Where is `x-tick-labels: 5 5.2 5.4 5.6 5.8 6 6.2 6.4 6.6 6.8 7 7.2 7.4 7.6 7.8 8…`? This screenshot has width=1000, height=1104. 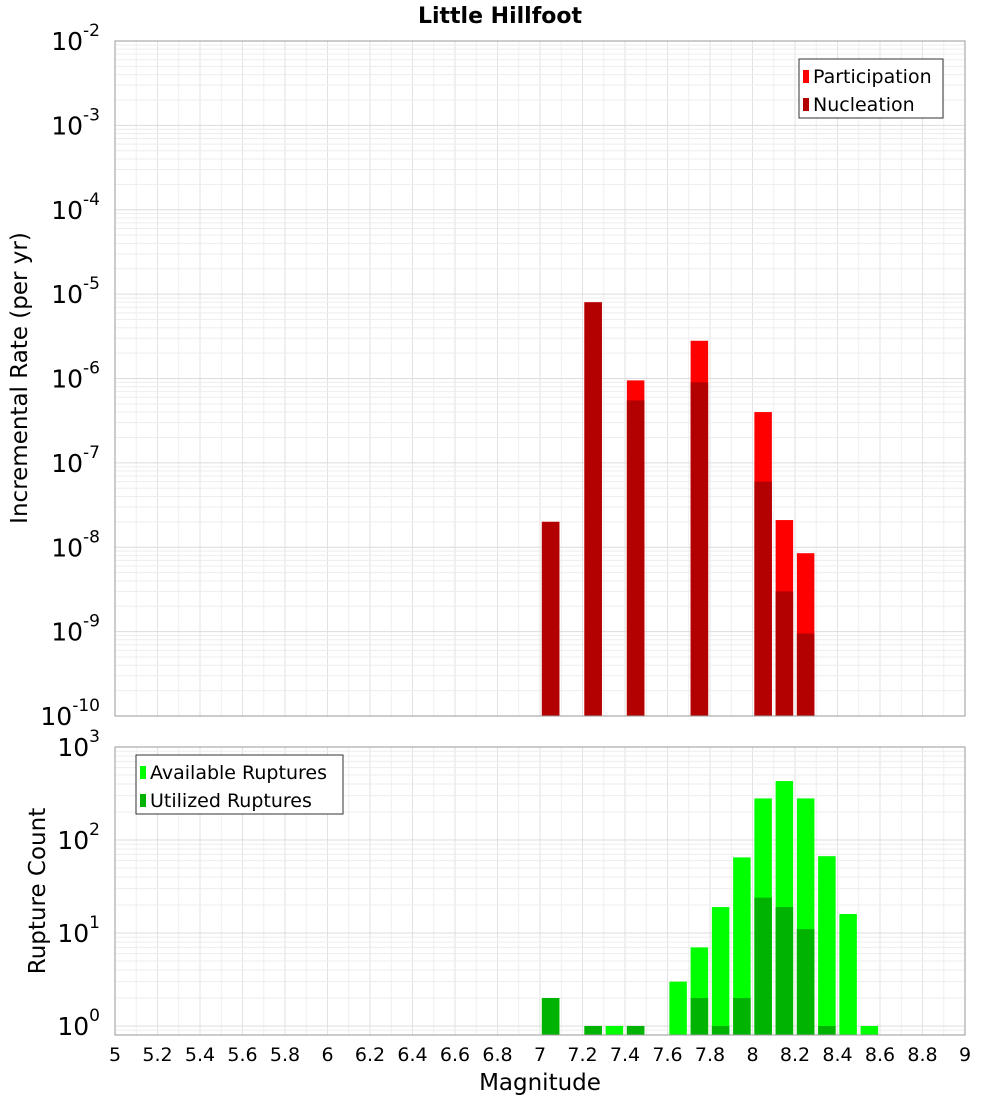
x-tick-labels: 5 5.2 5.4 5.6 5.8 6 6.2 6.4 6.6 6.8 7 7.2 7.4 7.6 7.8 8… is located at coordinates (540, 1055).